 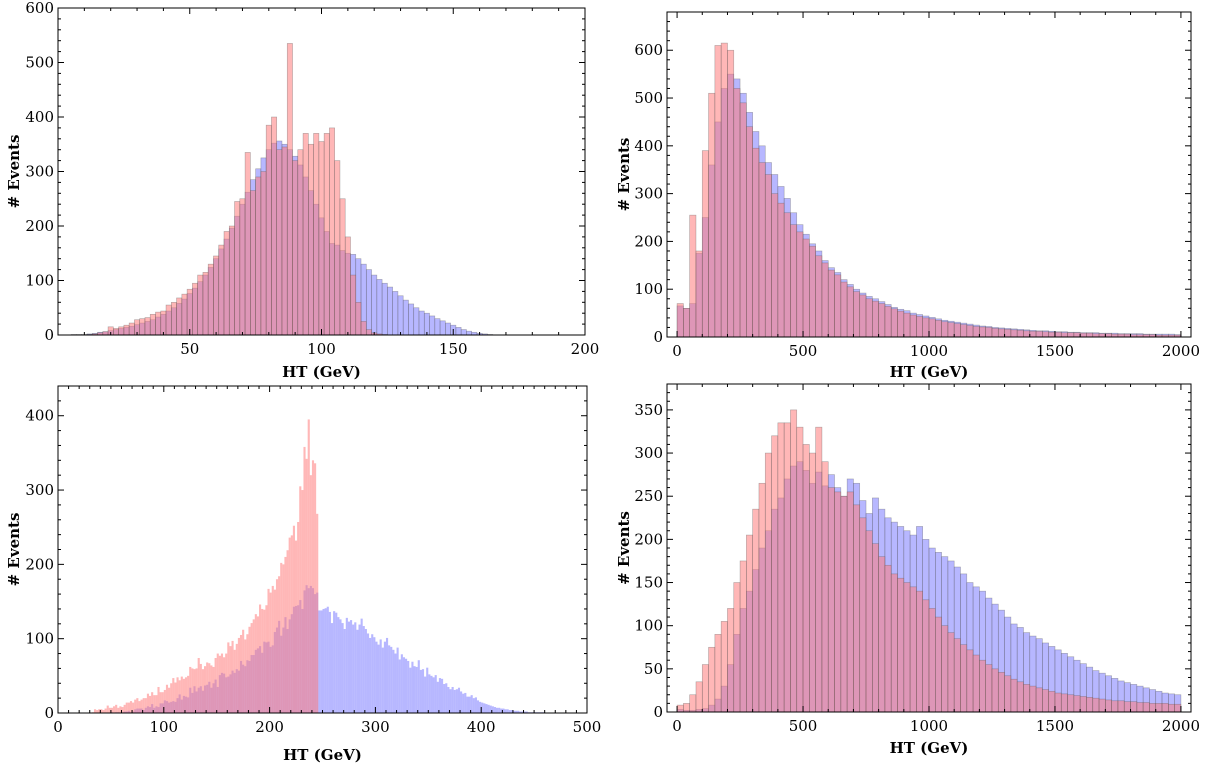 What do you see at coordinates (269, 727) in the screenshot?
I see `x-tick-label: 200` at bounding box center [269, 727].